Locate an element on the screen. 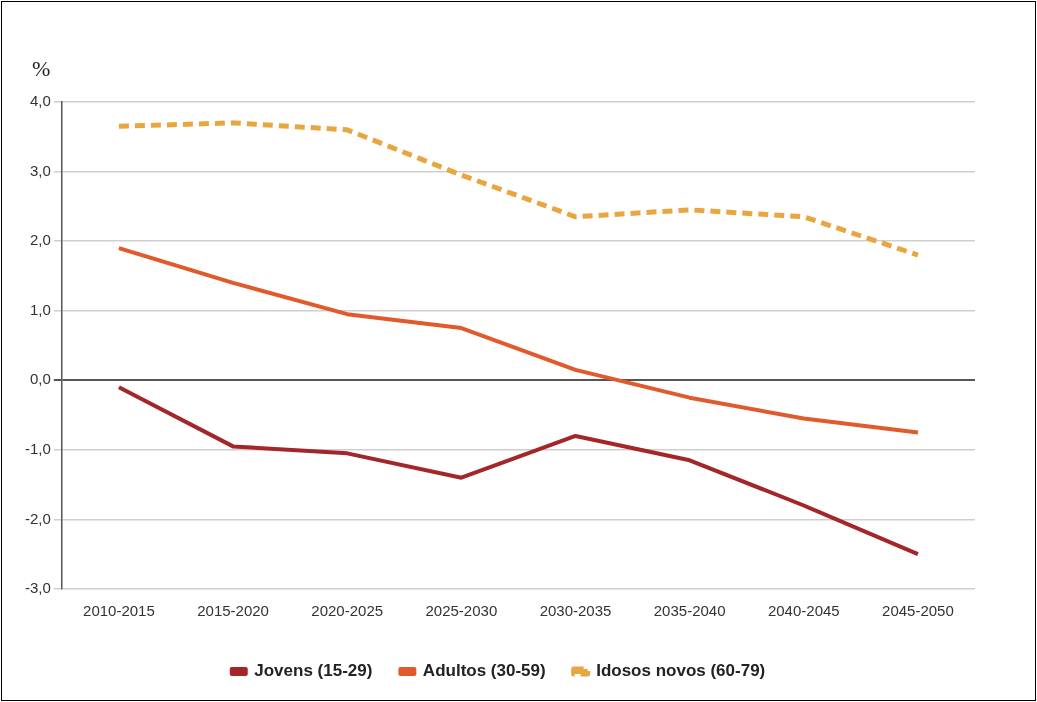  y-tick-label: 4,0 is located at coordinates (40, 101).